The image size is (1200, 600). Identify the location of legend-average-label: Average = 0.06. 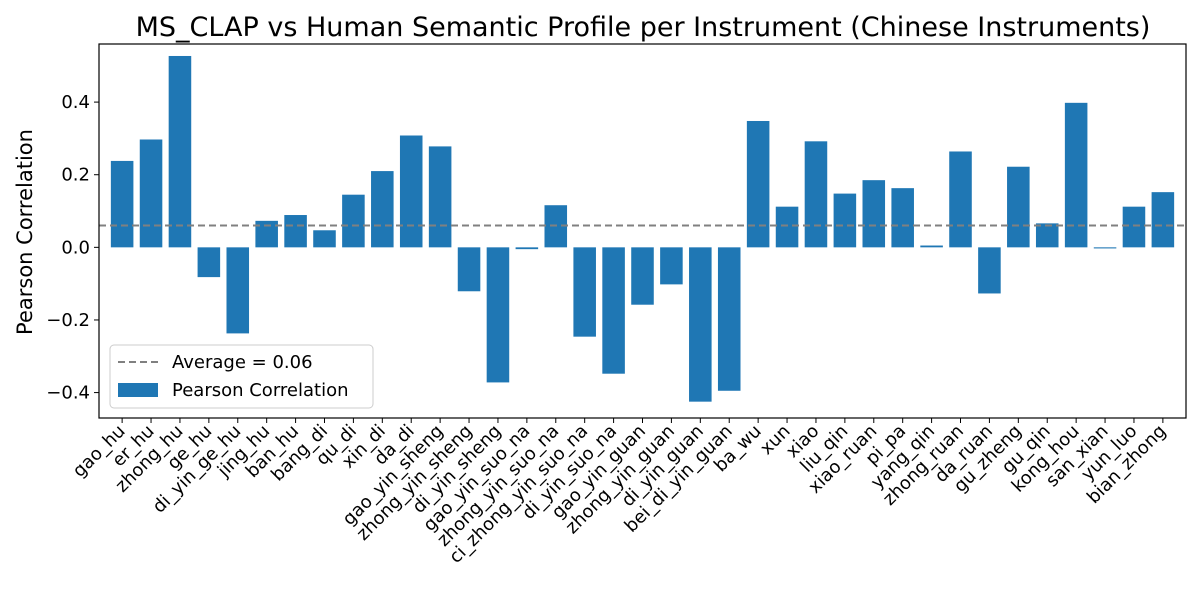
(242, 362).